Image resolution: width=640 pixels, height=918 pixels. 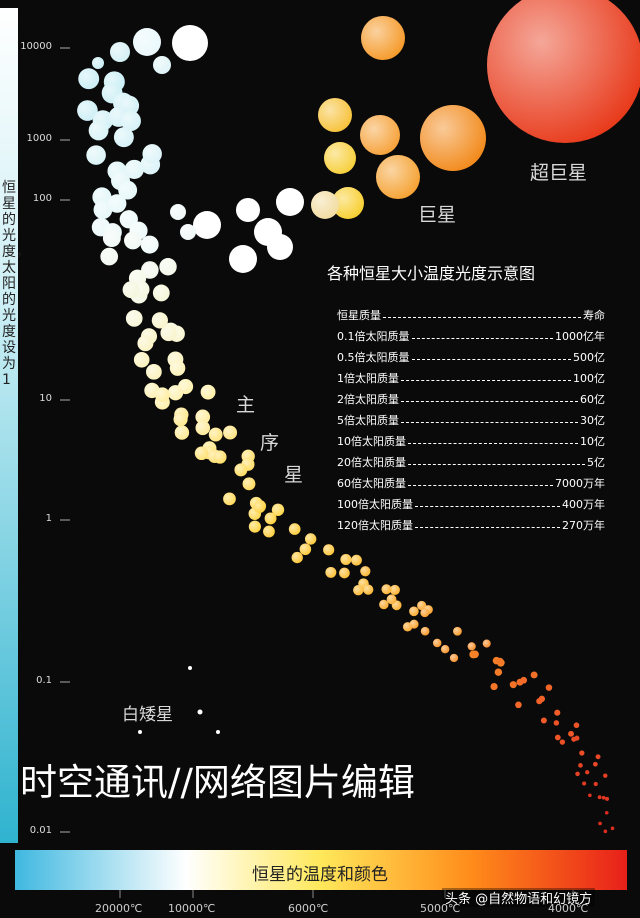 What do you see at coordinates (45, 398) in the screenshot?
I see `y-tick-label: 10` at bounding box center [45, 398].